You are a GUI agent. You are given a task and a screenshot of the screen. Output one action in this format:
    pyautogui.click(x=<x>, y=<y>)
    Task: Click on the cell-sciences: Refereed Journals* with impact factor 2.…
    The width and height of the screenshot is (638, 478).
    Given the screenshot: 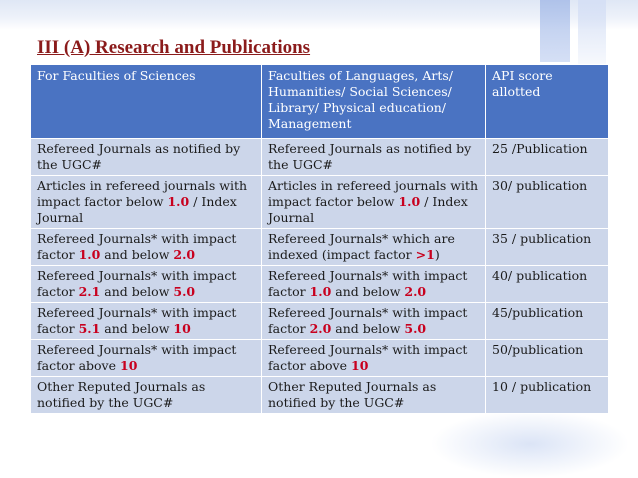 What is the action you would take?
    pyautogui.click(x=146, y=284)
    